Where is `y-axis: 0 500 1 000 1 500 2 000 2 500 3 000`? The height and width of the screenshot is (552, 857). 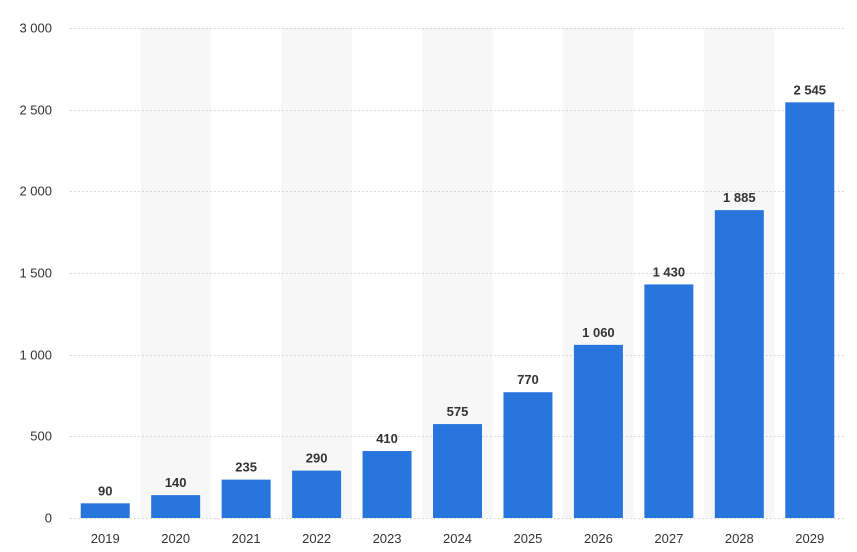 y-axis: 0 500 1 000 1 500 2 000 2 500 3 000 is located at coordinates (35, 273).